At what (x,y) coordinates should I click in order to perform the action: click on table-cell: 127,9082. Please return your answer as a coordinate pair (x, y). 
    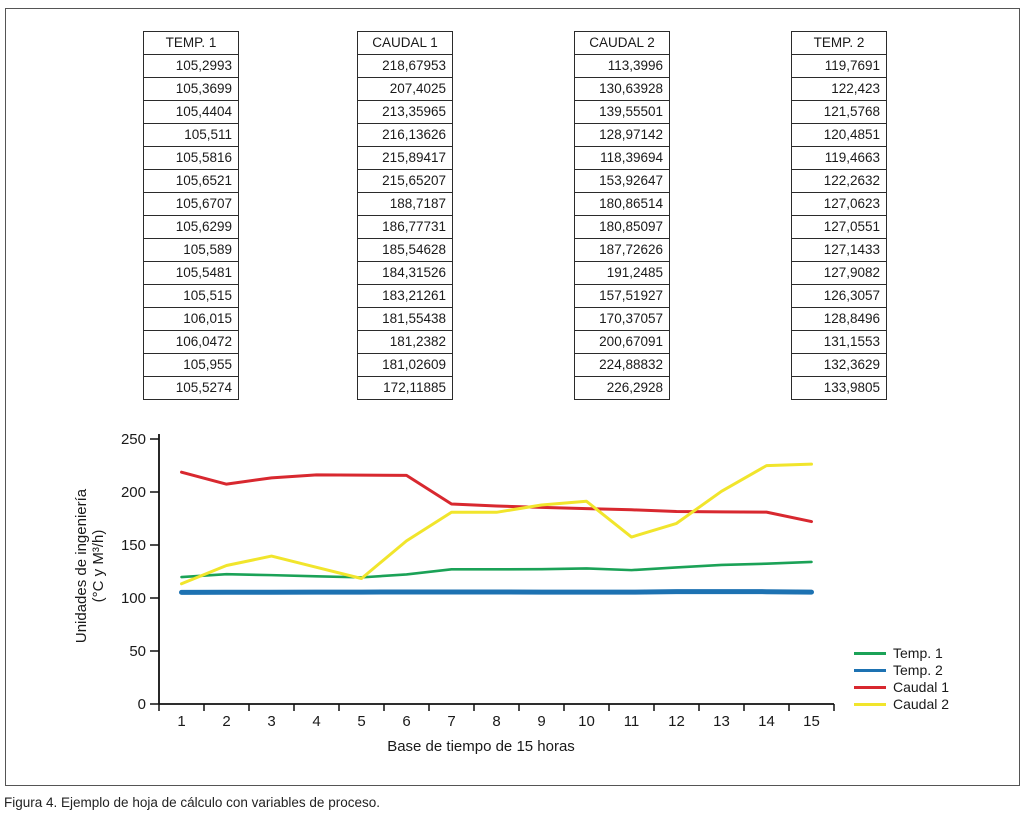
    Looking at the image, I should click on (839, 273).